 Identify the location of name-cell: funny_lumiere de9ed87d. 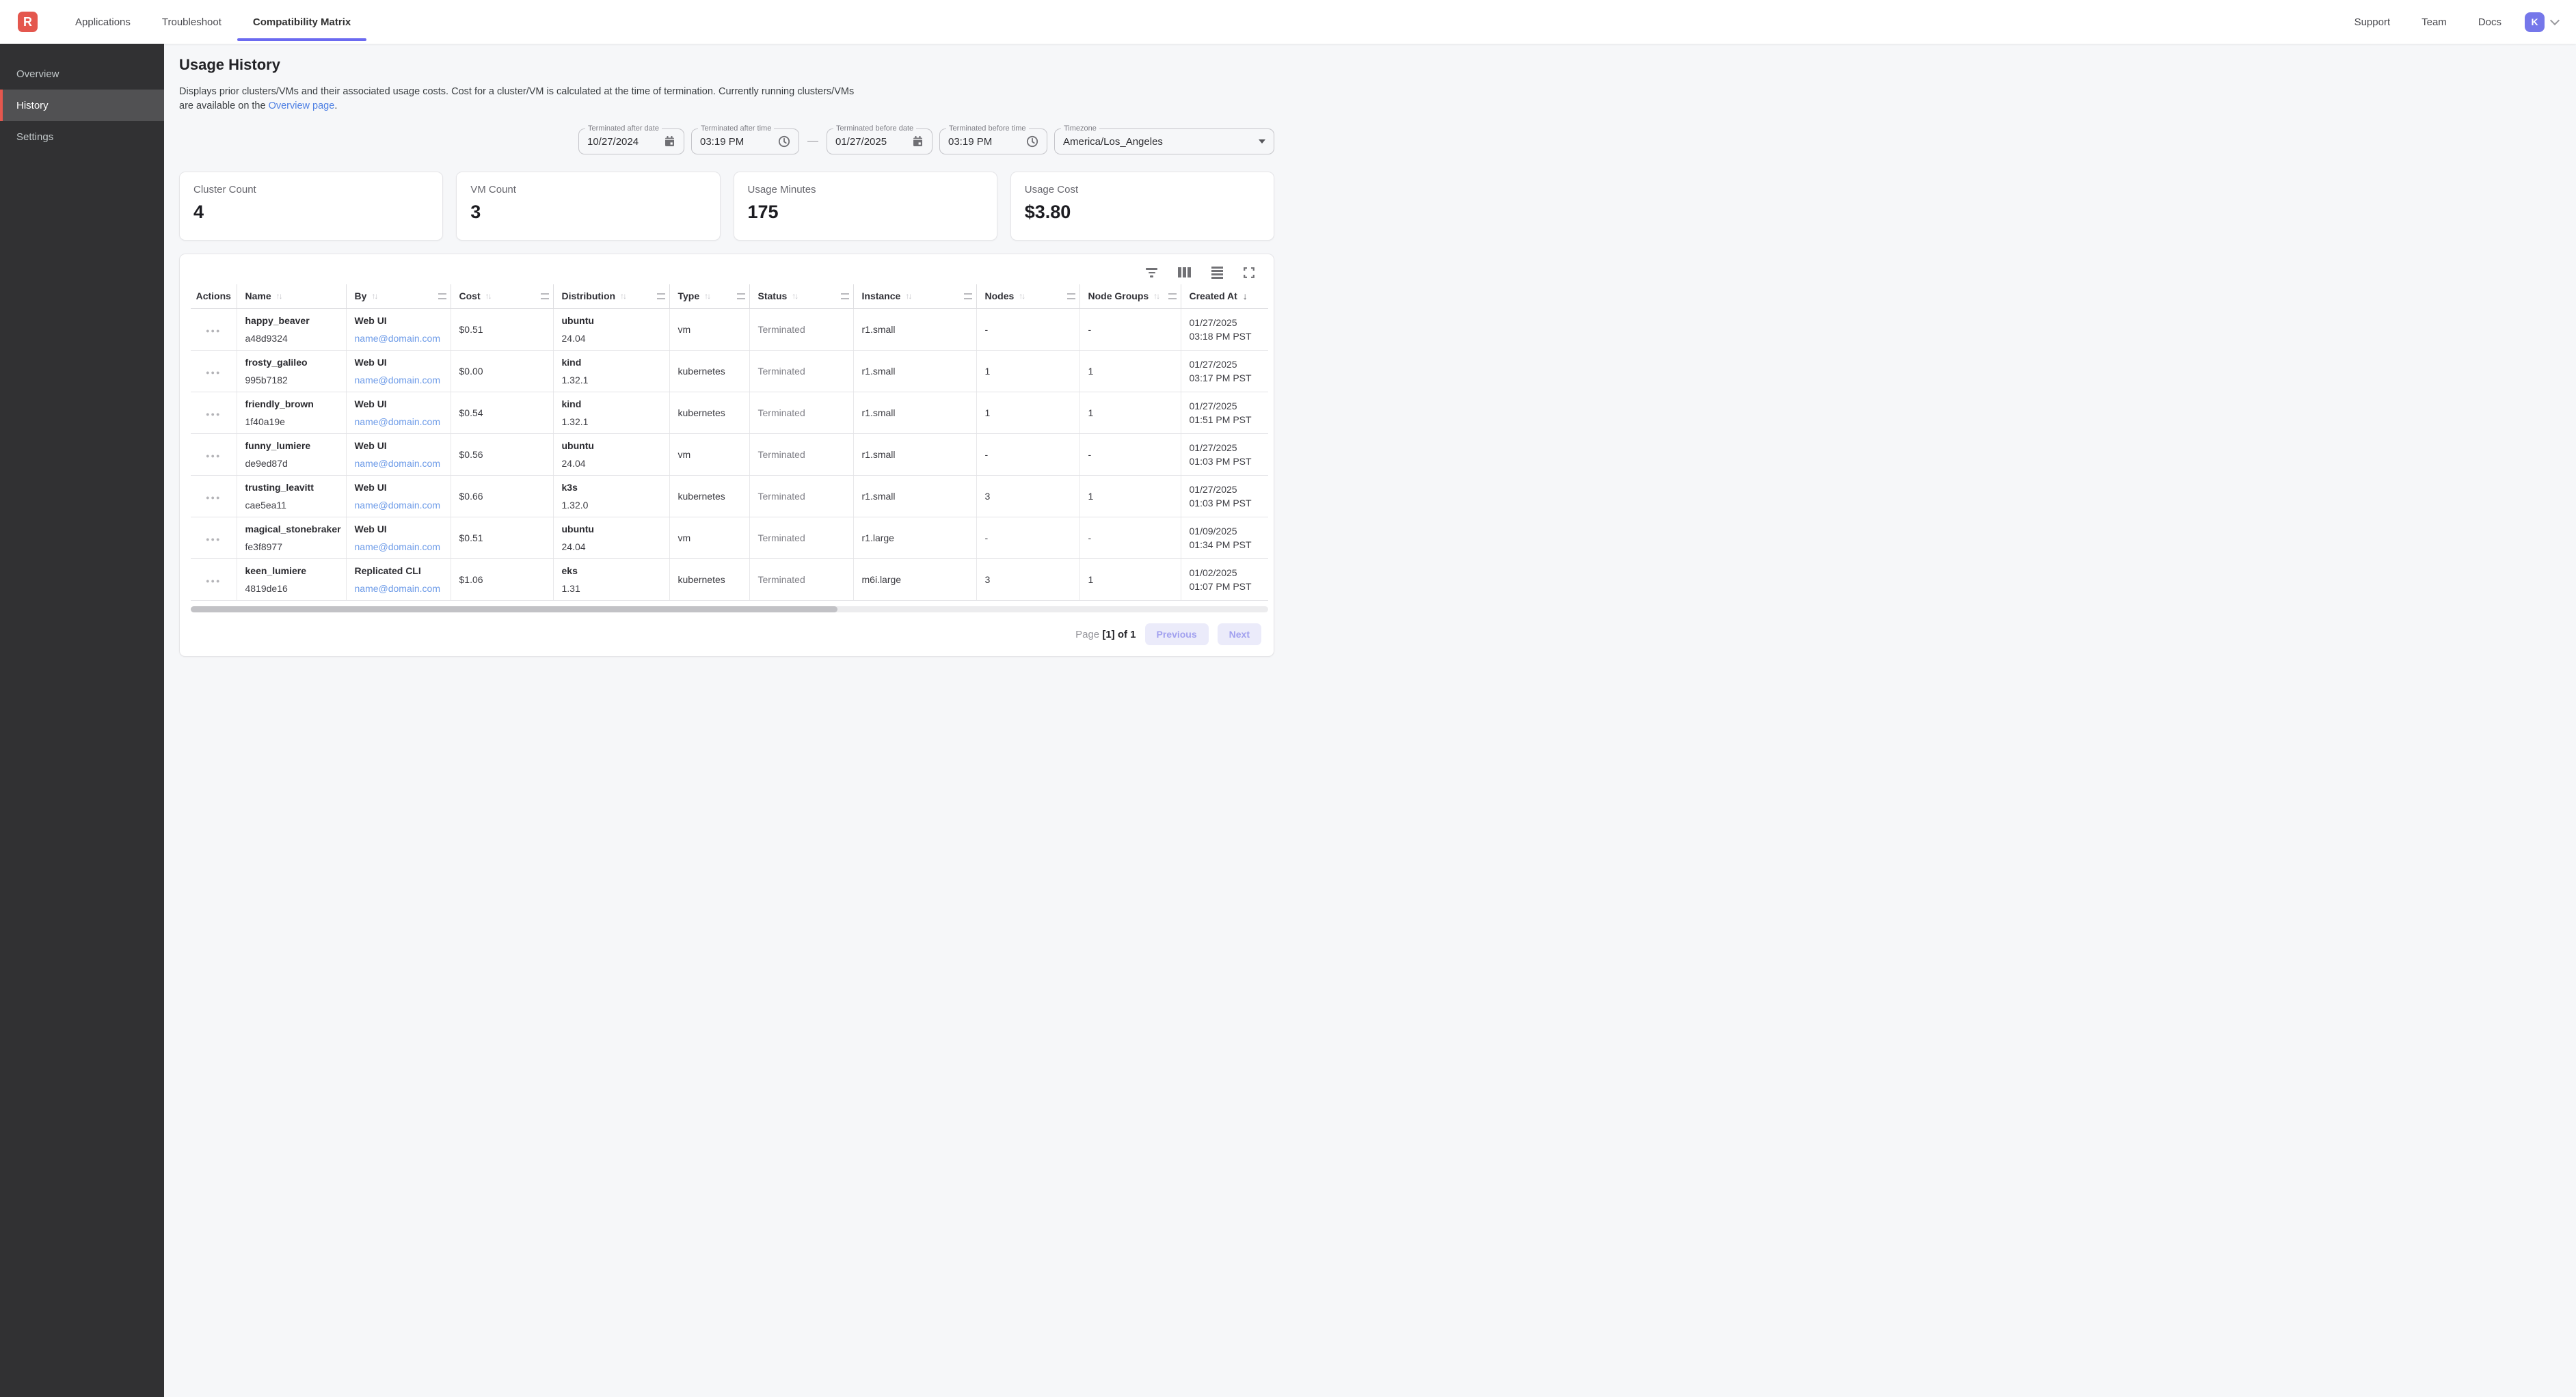
(292, 454).